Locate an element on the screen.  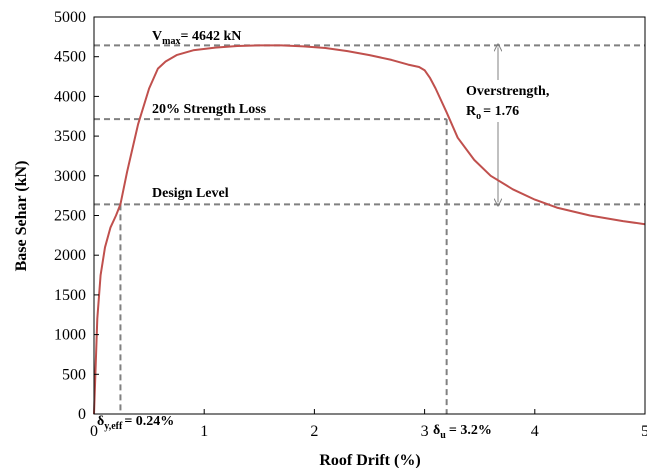
overstrength-label: Overstrength, is located at coordinates (507, 91).